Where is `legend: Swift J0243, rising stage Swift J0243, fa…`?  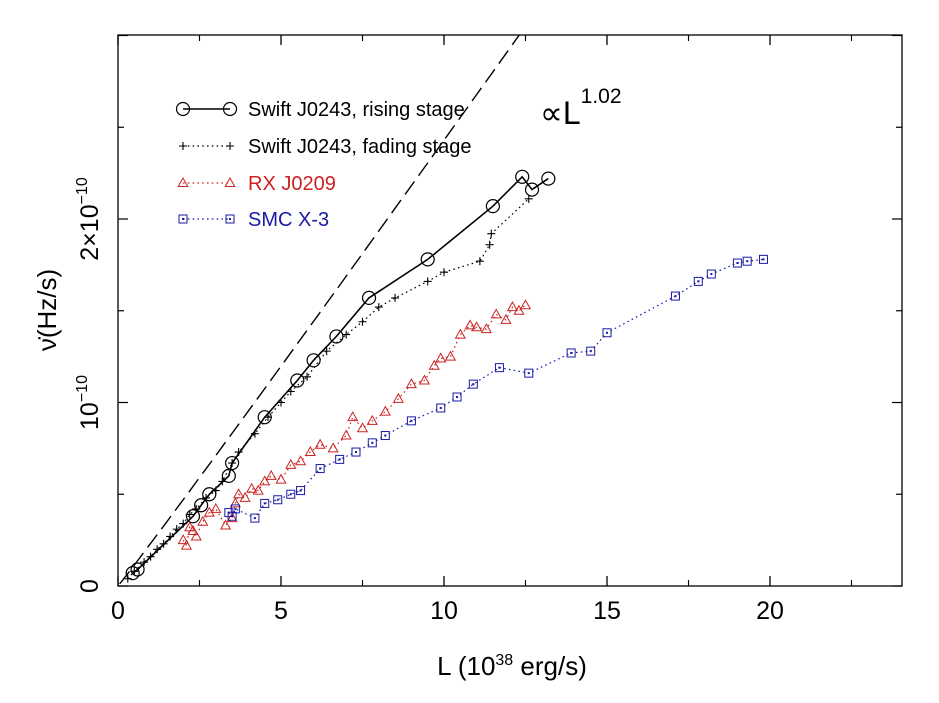
legend: Swift J0243, rising stage Swift J0243, fa… is located at coordinates (323, 165).